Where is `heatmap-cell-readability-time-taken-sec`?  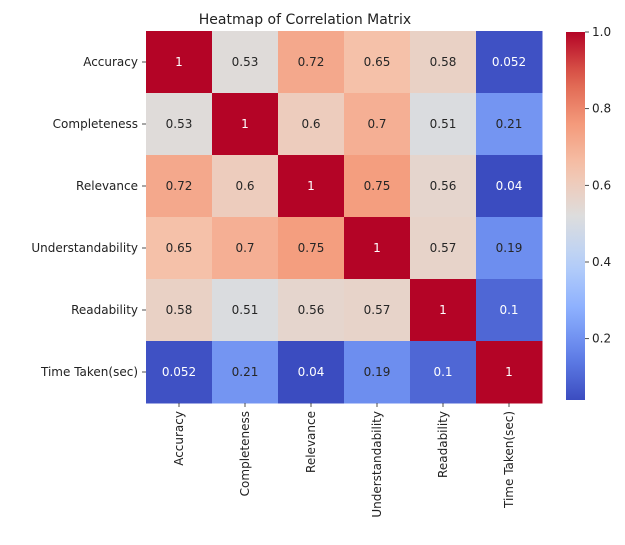
heatmap-cell-readability-time-taken-sec is located at coordinates (509, 310).